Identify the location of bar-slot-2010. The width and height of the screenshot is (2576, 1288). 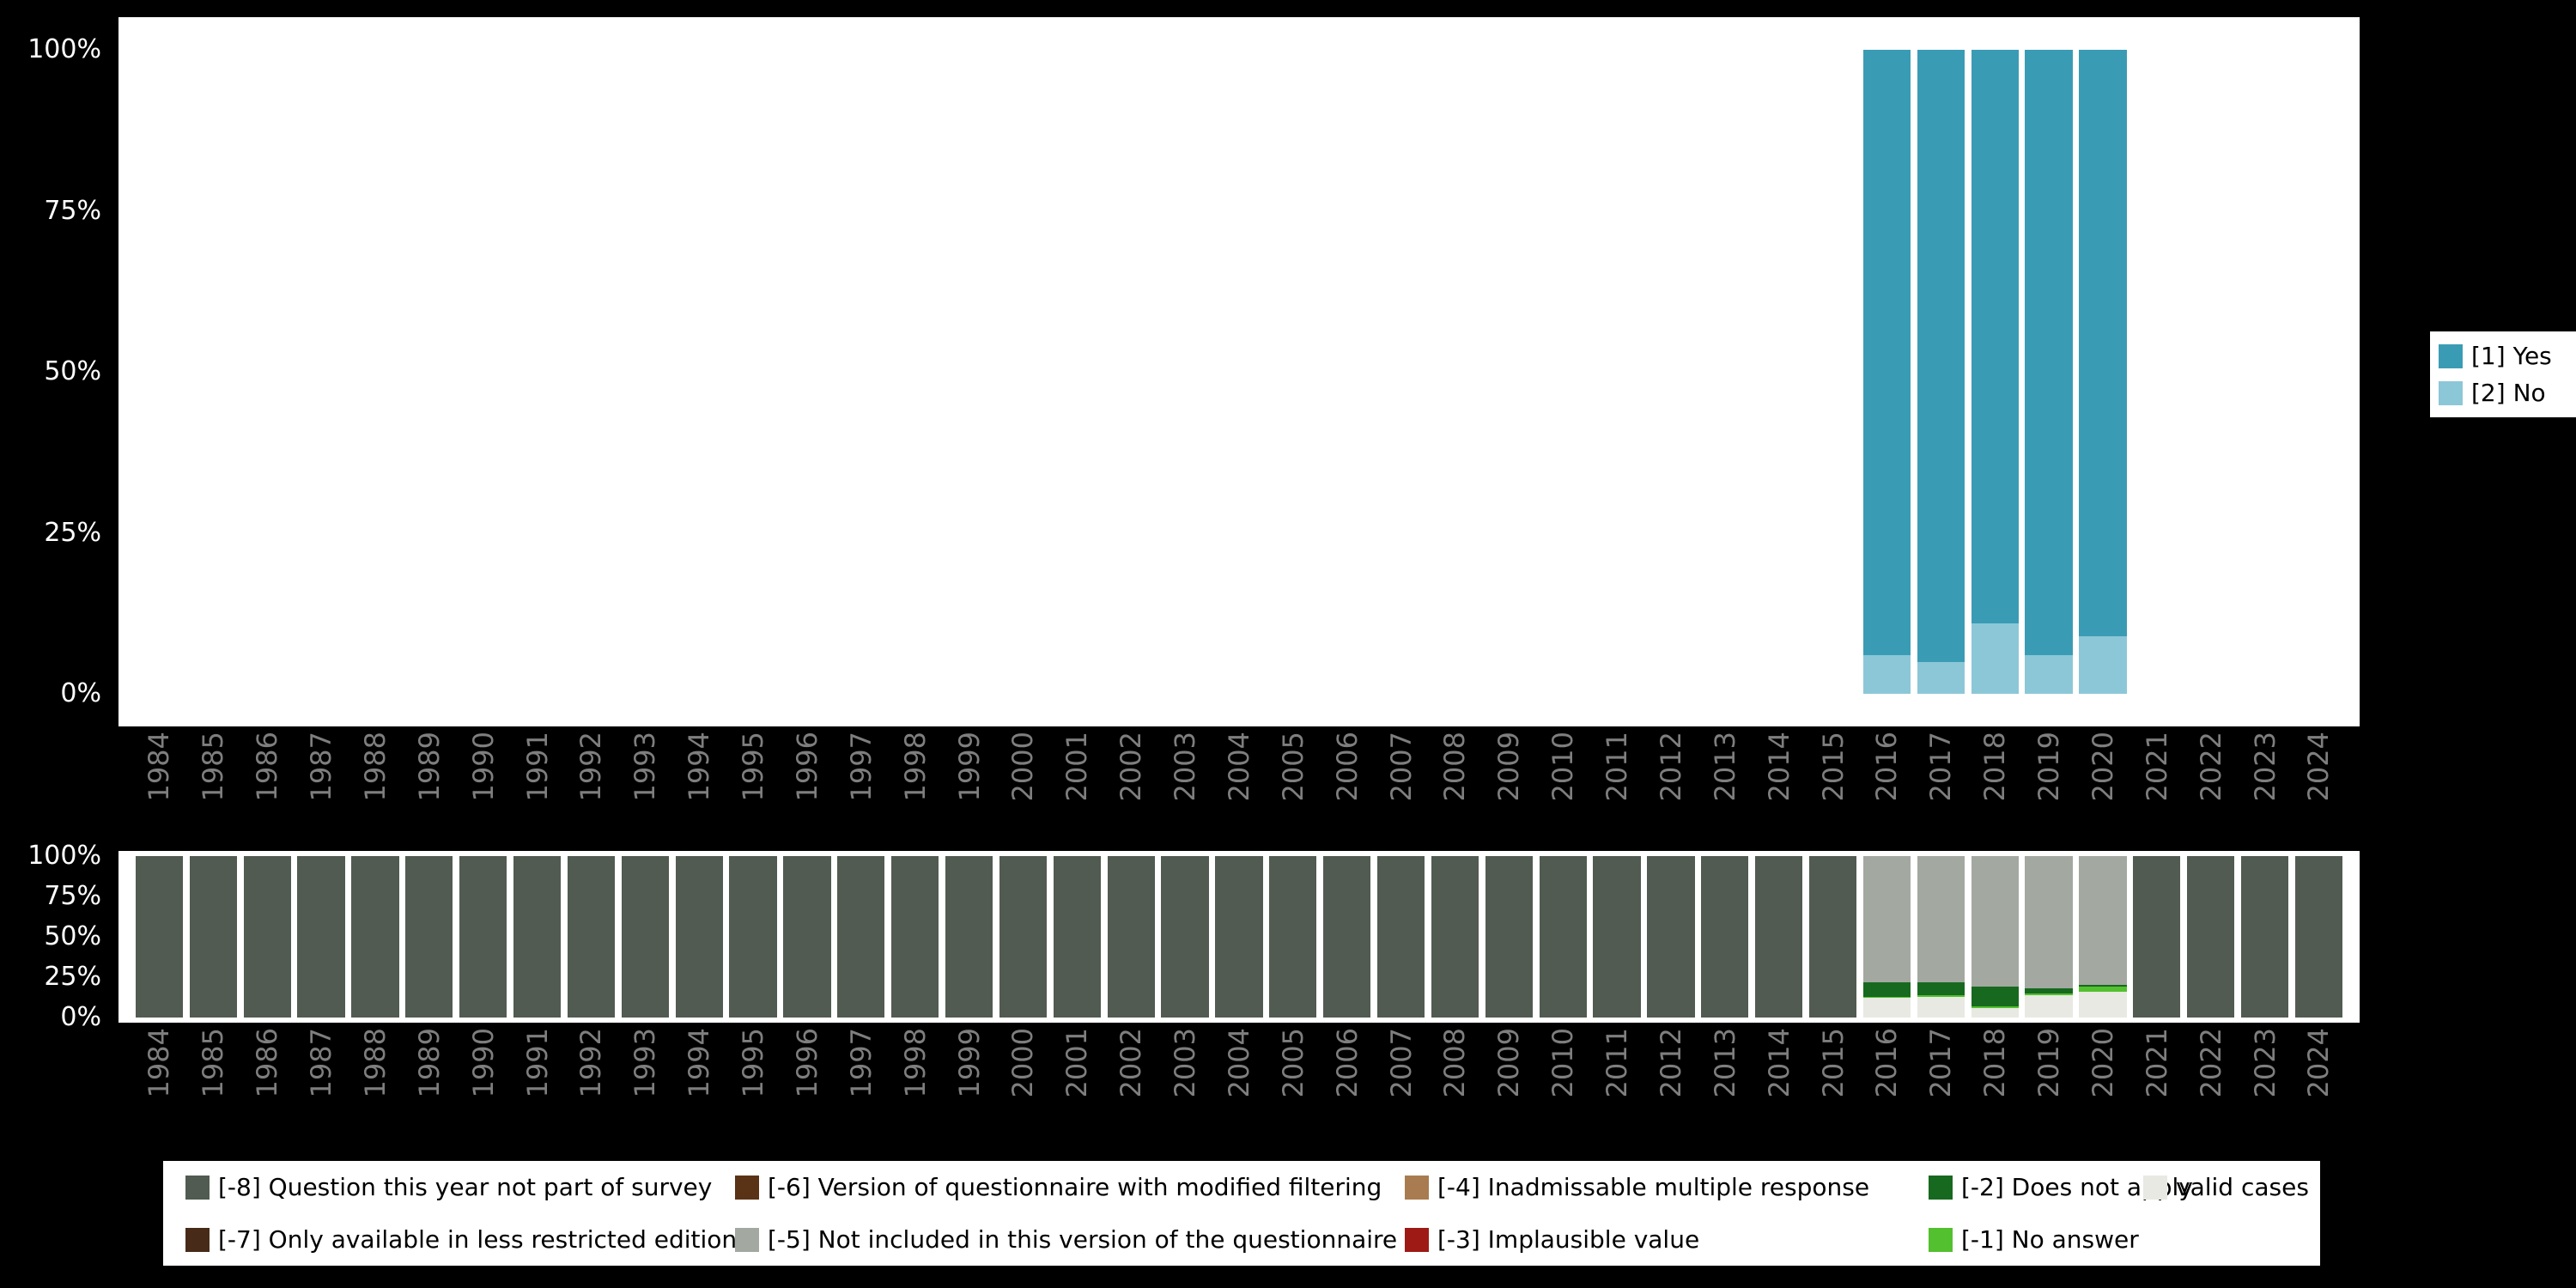
(1563, 937).